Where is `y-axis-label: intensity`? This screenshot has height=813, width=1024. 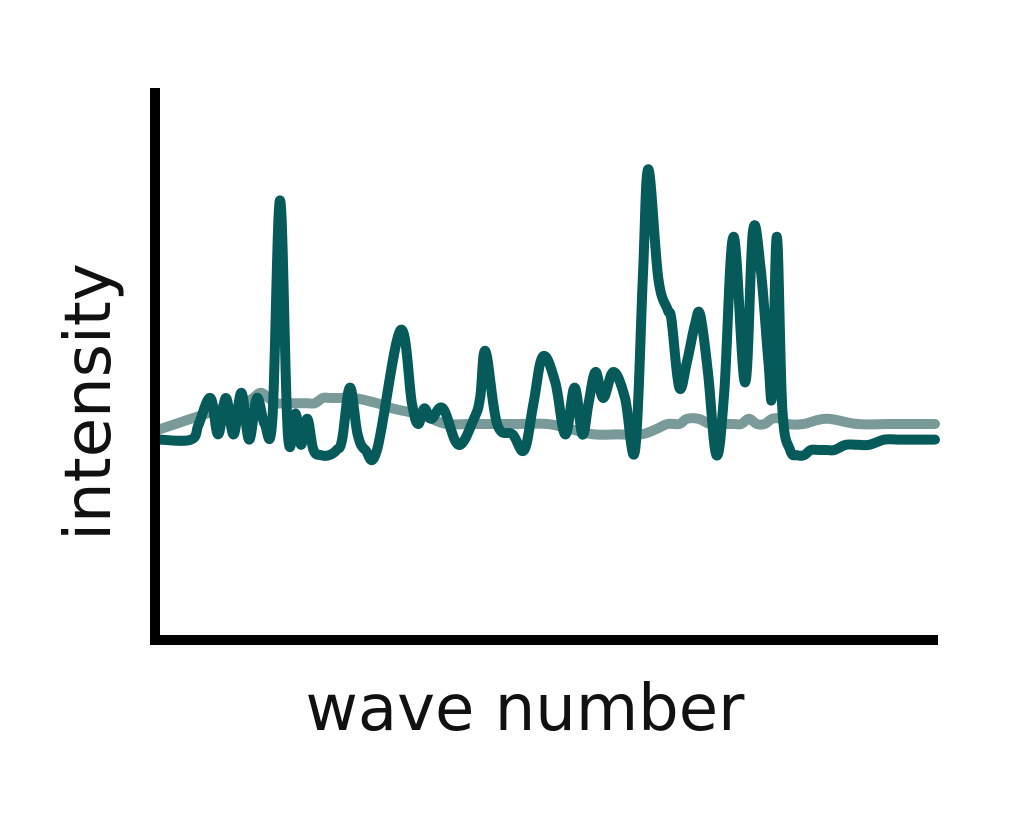
y-axis-label: intensity is located at coordinates (89, 401).